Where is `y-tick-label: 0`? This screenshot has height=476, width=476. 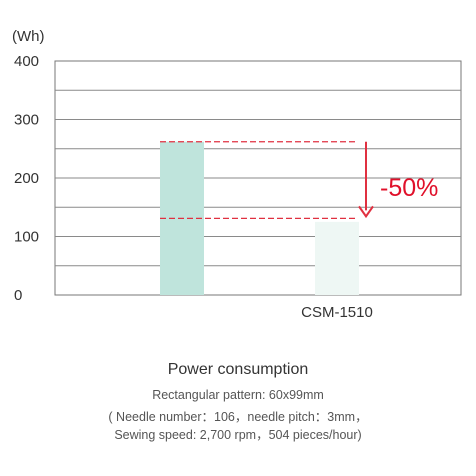 y-tick-label: 0 is located at coordinates (18, 295).